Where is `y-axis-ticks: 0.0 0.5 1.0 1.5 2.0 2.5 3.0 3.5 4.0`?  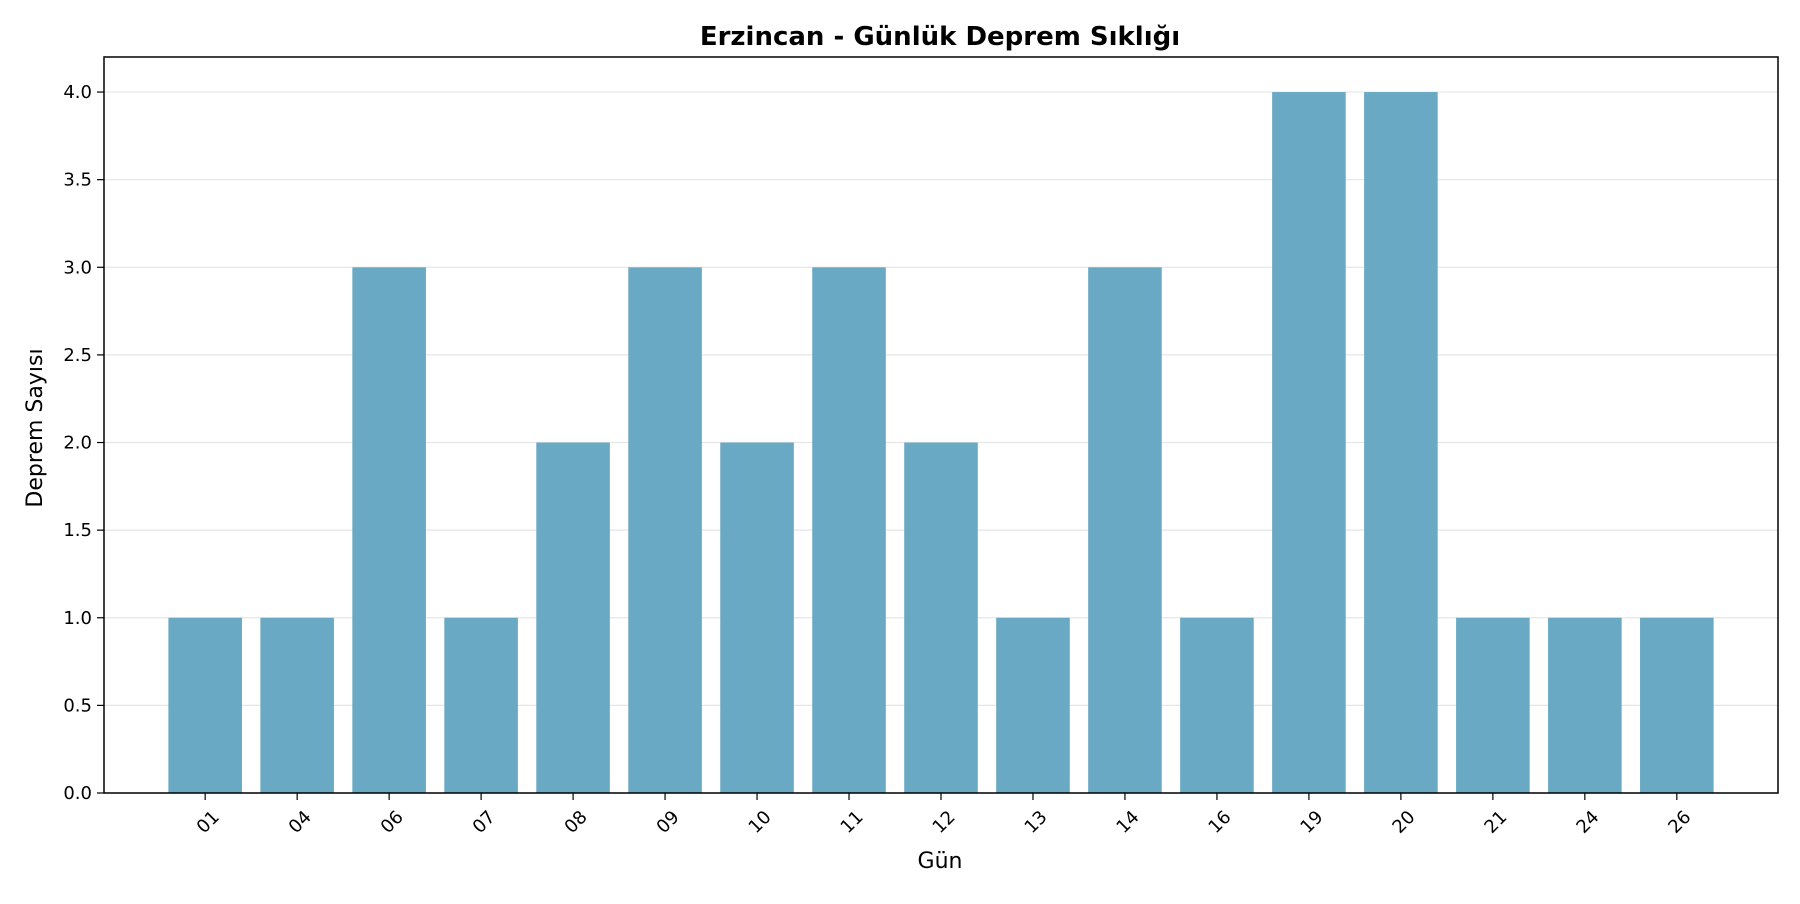
y-axis-ticks: 0.0 0.5 1.0 1.5 2.0 2.5 3.0 3.5 4.0 is located at coordinates (83, 443).